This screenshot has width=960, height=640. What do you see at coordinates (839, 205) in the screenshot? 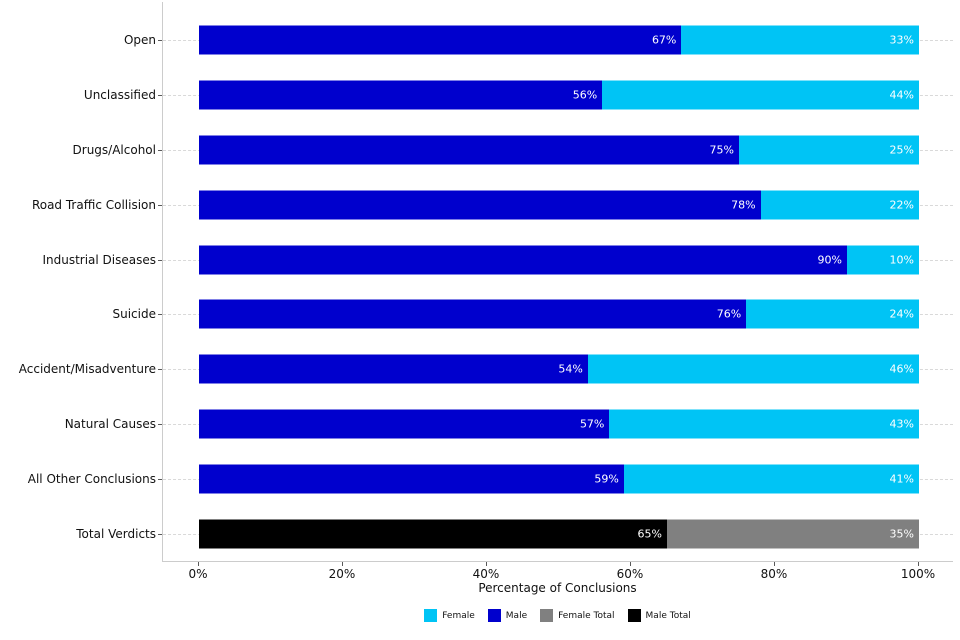
I see `bar-segment-female: 22%` at bounding box center [839, 205].